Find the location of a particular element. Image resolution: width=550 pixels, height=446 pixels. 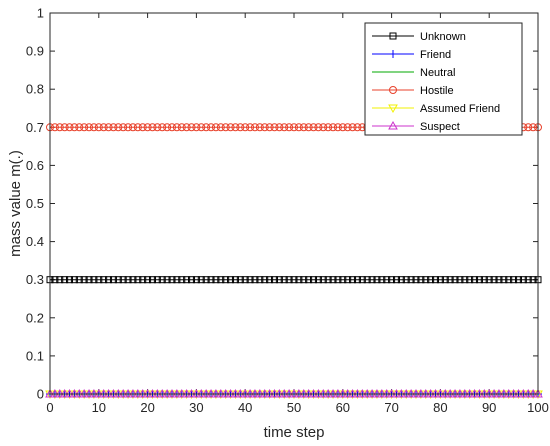

legend-item-unknown: Unknown is located at coordinates (419, 37).